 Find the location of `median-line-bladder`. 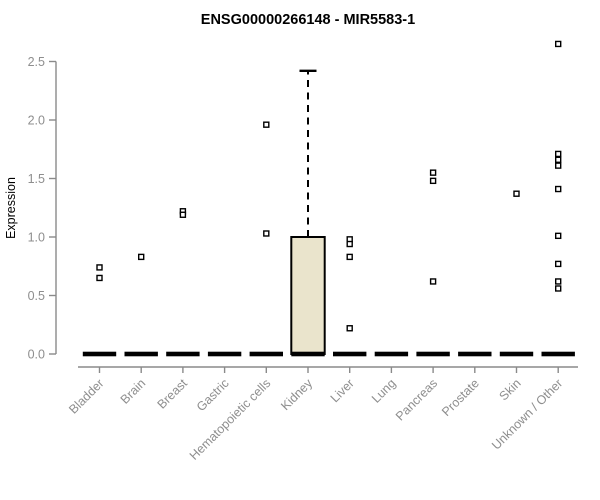

median-line-bladder is located at coordinates (99, 354).